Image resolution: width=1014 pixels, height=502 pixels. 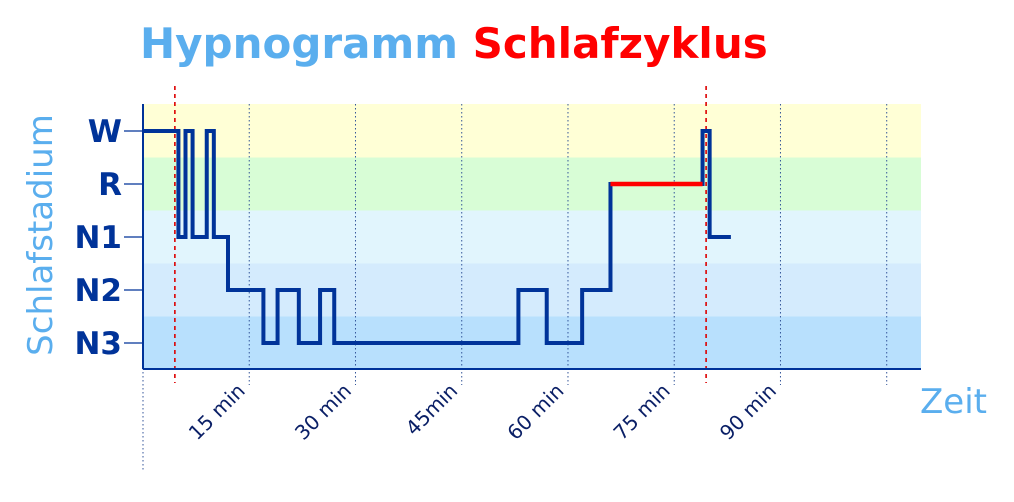 What do you see at coordinates (217, 412) in the screenshot?
I see `x-tick-label: 15 min` at bounding box center [217, 412].